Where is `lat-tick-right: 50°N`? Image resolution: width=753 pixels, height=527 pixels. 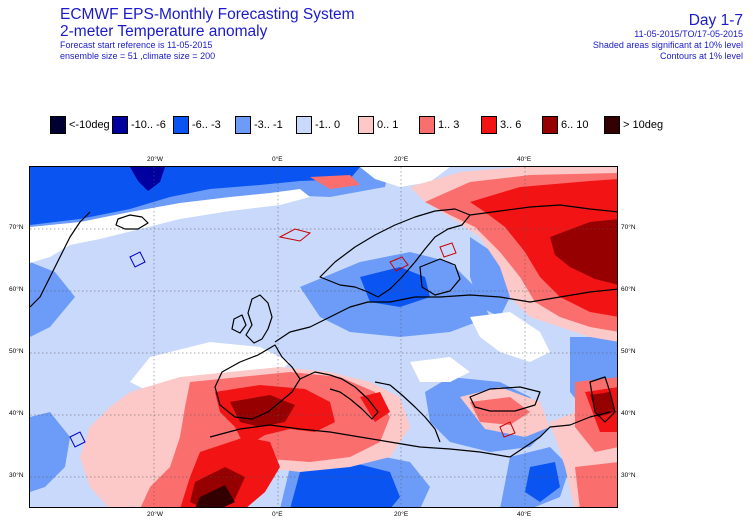 lat-tick-right: 50°N is located at coordinates (628, 351).